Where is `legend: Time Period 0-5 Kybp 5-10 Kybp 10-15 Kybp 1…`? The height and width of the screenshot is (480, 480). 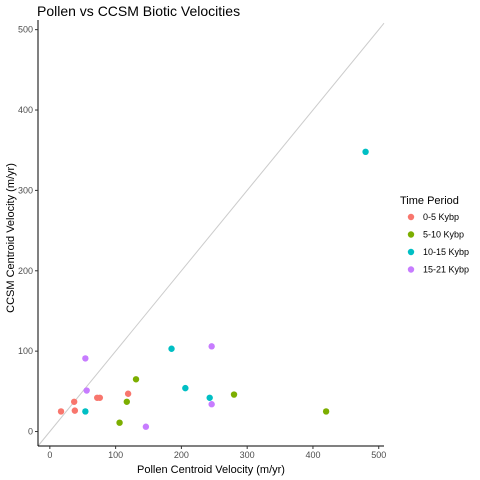
legend: Time Period 0-5 Kybp 5-10 Kybp 10-15 Kybp 1… is located at coordinates (434, 235).